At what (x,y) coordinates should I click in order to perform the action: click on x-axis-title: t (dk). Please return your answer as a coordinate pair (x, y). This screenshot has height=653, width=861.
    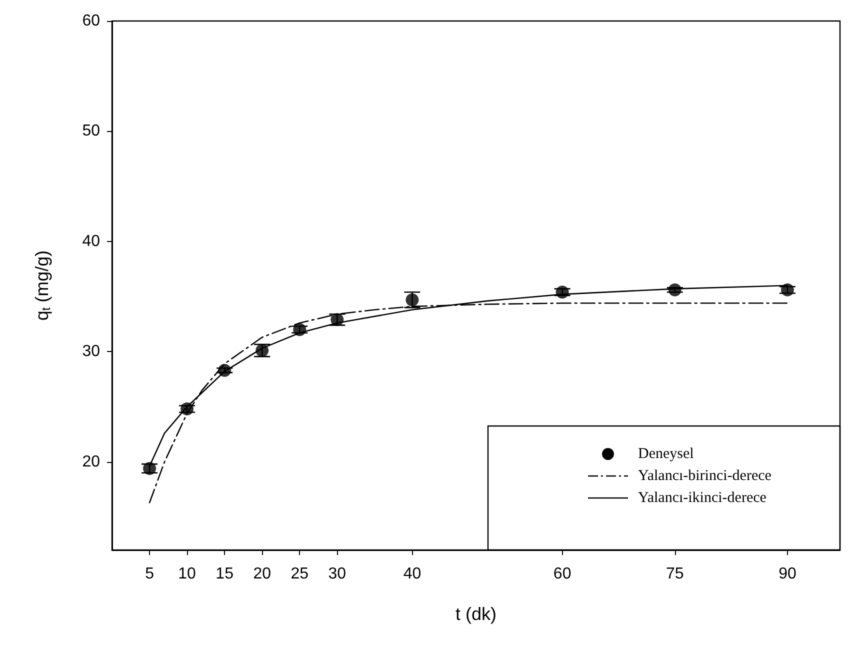
    Looking at the image, I should click on (476, 614).